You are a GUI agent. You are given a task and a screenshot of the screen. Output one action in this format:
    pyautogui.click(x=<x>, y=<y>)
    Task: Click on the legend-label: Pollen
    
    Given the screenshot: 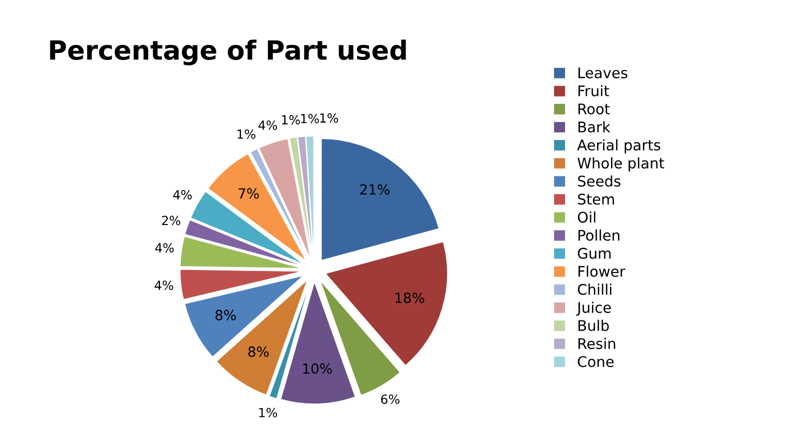 What is the action you would take?
    pyautogui.click(x=599, y=235)
    